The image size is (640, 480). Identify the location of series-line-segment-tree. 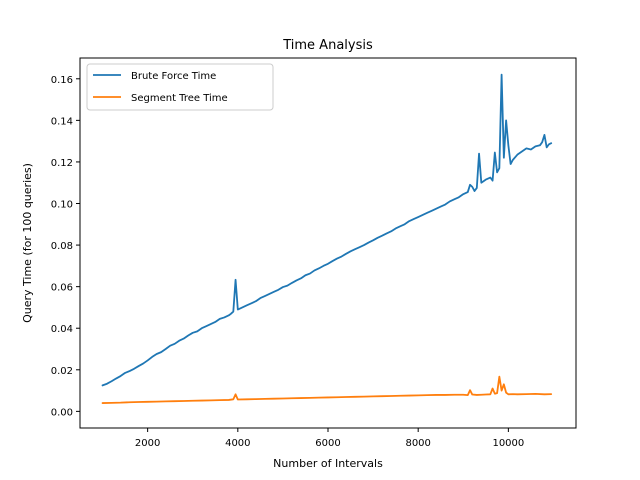
(327, 389).